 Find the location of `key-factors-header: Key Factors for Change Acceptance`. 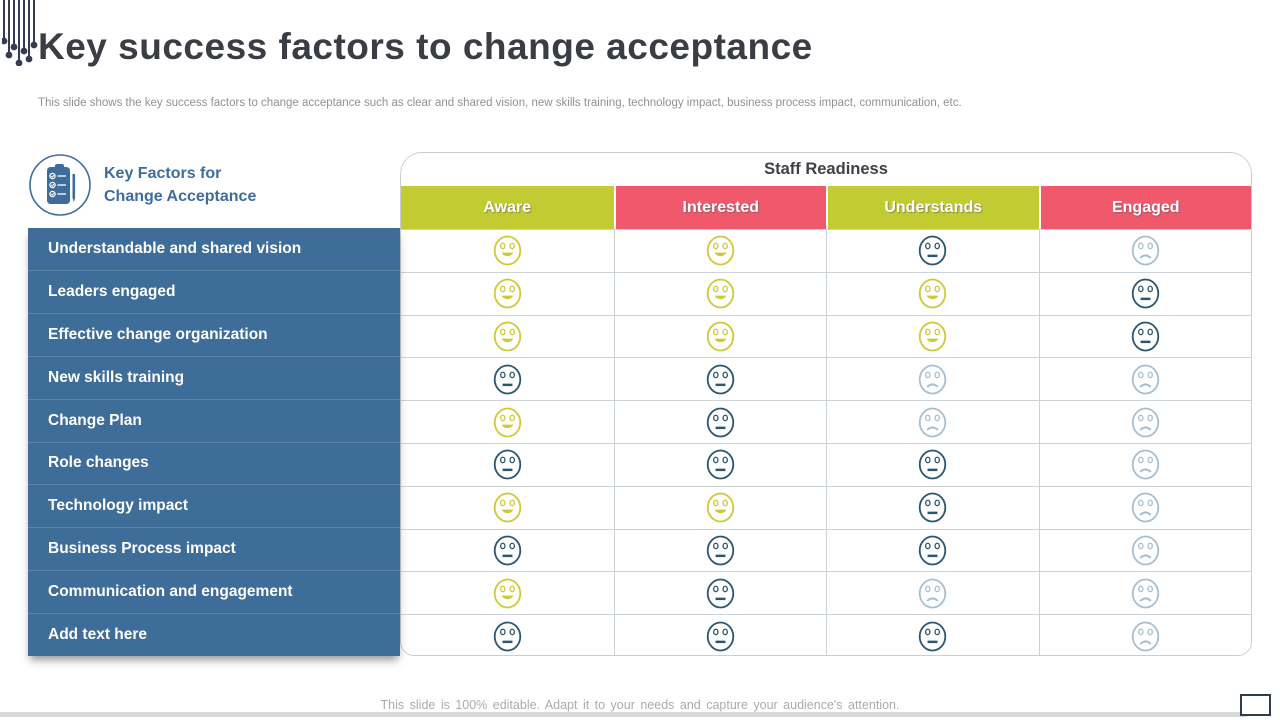

key-factors-header: Key Factors for Change Acceptance is located at coordinates (142, 187).